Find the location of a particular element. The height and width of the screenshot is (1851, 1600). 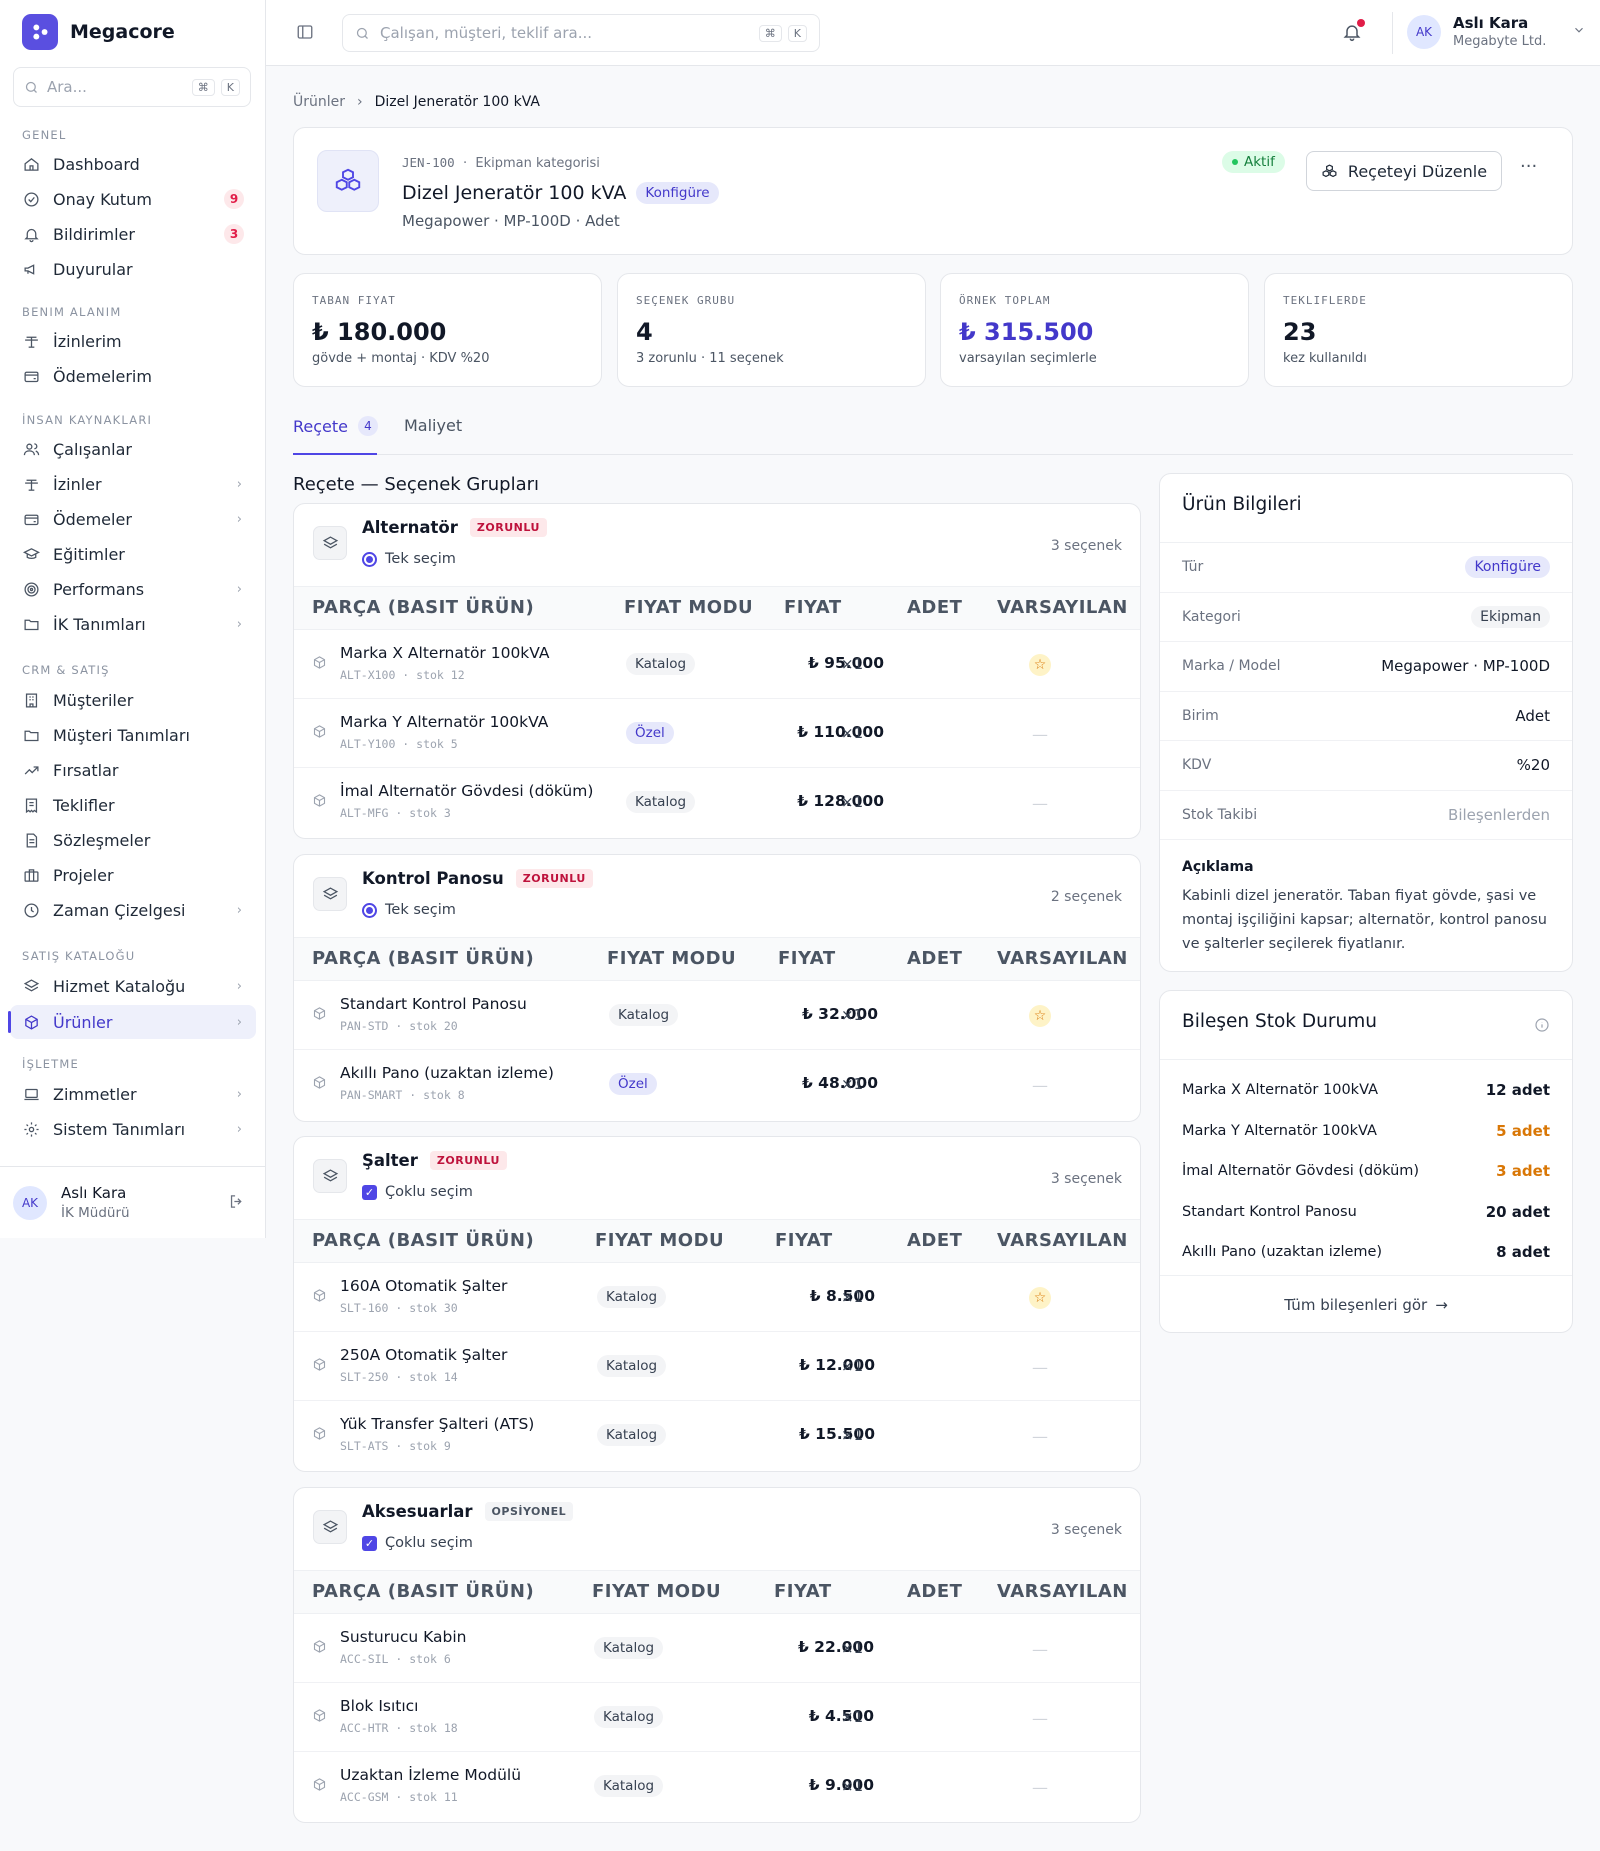

sidebar-item-bildirimler: Bildirimler 3 is located at coordinates (133, 234).